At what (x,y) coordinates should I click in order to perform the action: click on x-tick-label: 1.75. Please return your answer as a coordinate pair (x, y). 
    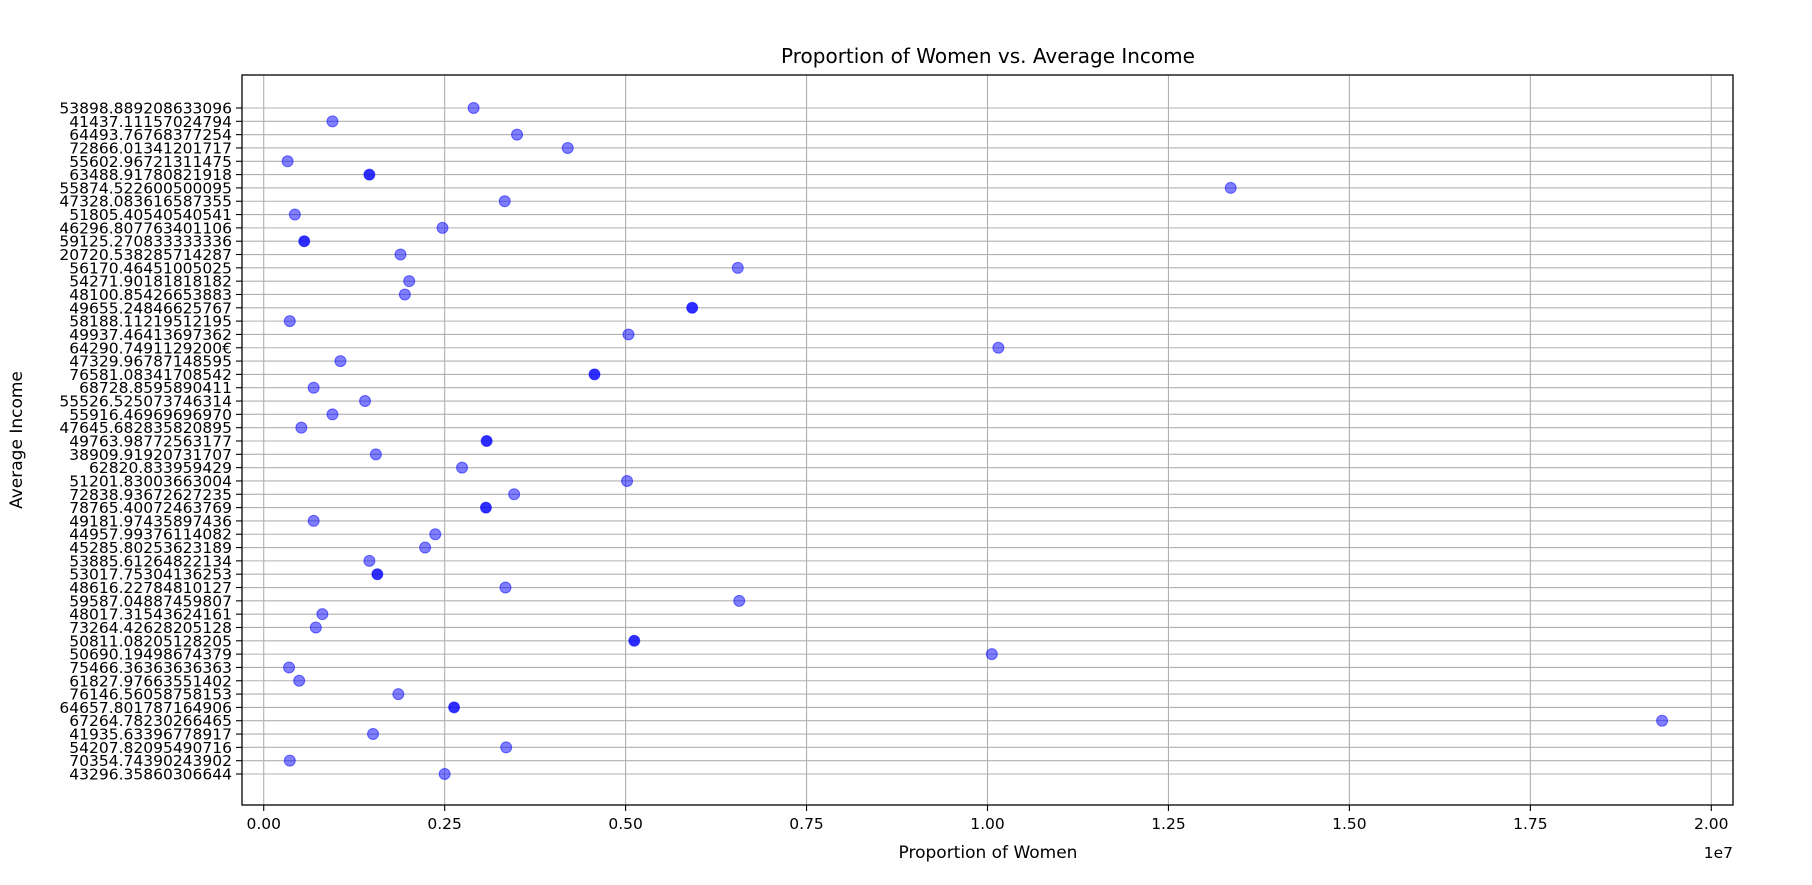
    Looking at the image, I should click on (1530, 824).